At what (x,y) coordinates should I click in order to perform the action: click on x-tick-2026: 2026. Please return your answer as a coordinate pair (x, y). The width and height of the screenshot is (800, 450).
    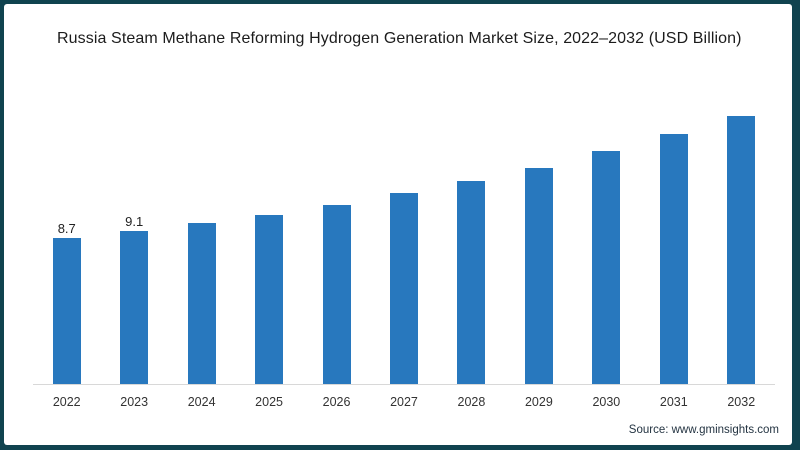
    Looking at the image, I should click on (336, 402).